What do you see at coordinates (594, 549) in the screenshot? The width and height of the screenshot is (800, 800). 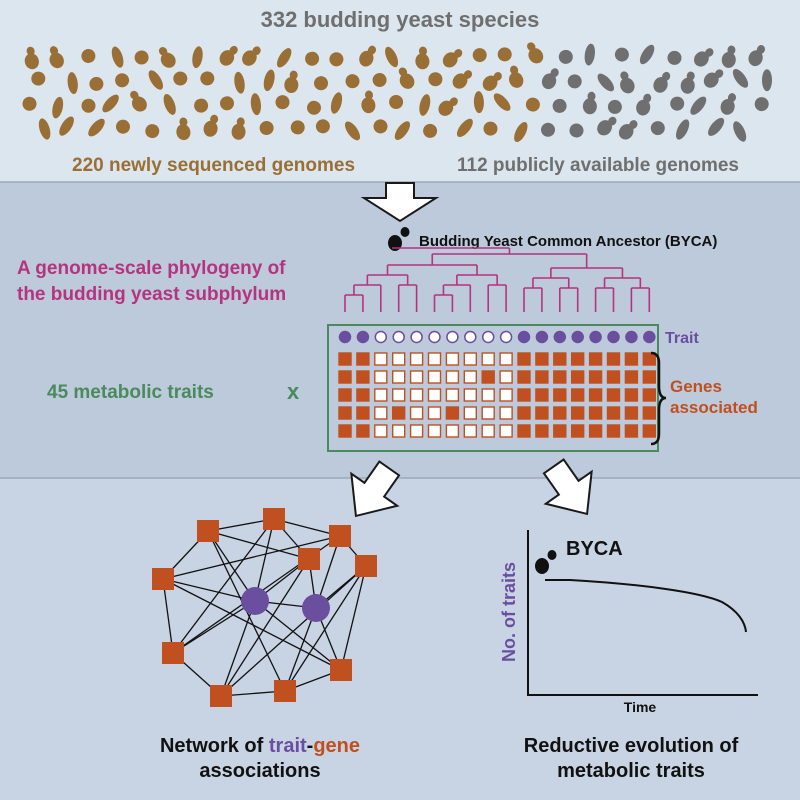 I see `byca-label: BYCA` at bounding box center [594, 549].